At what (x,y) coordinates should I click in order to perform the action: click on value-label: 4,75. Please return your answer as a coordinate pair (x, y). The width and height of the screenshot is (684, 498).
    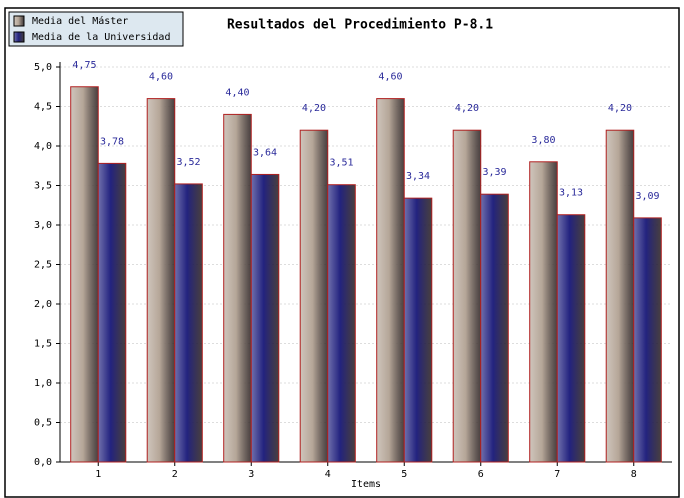
    Looking at the image, I should click on (84, 65).